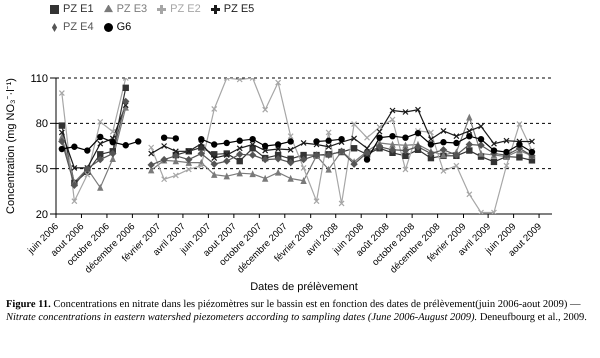  Describe the element at coordinates (317, 304) in the screenshot. I see `text: Concentrations en nitrate dans les piézomètres sur le bassin est en fonction des dates de prélèvement(juin 2006-aout 2009) —` at that location.